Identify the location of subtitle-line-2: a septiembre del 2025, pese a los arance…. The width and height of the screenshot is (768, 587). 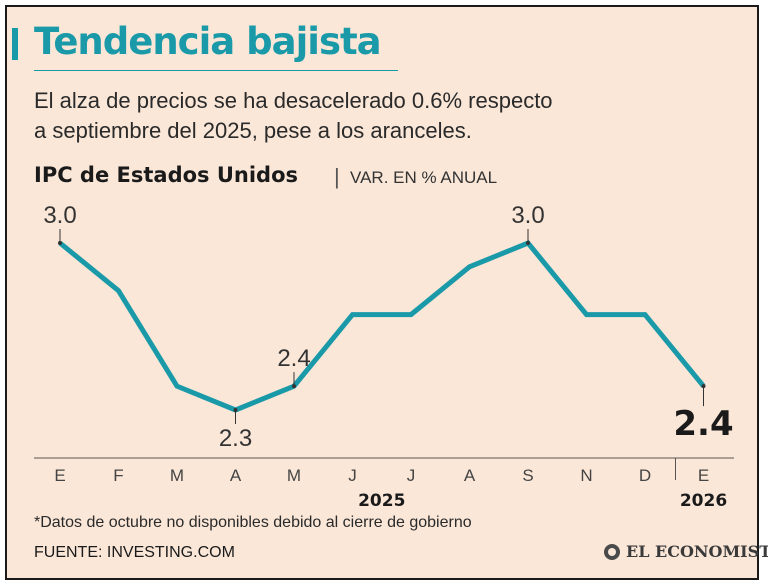
(253, 130).